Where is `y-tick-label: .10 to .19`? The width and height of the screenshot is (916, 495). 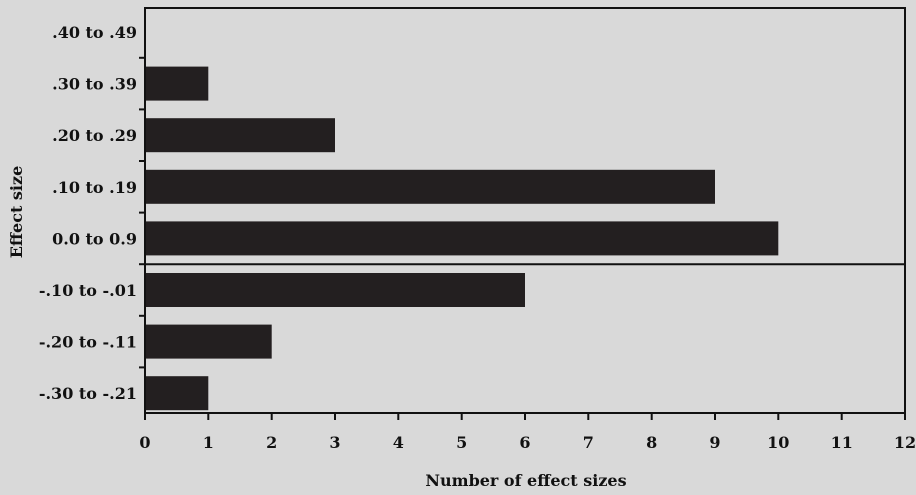 y-tick-label: .10 to .19 is located at coordinates (94, 187).